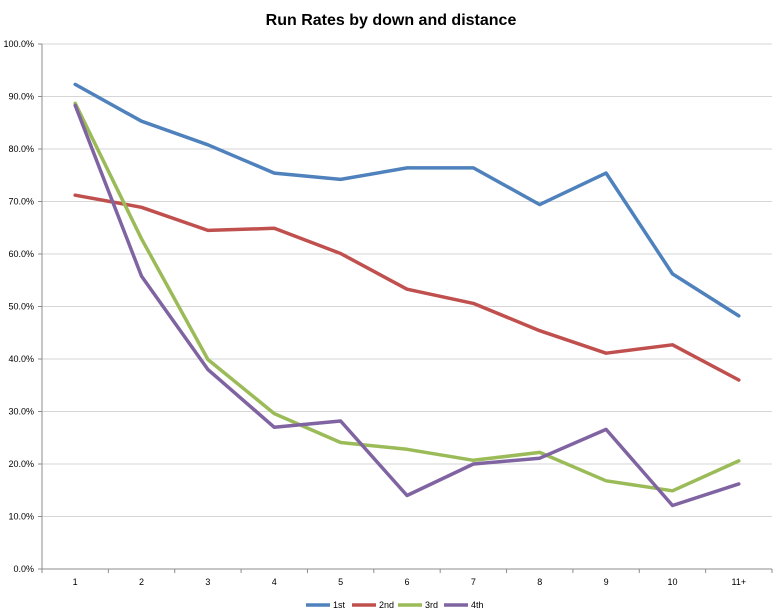 The height and width of the screenshot is (615, 783). I want to click on y-tick-label: 40.0%, so click(21, 359).